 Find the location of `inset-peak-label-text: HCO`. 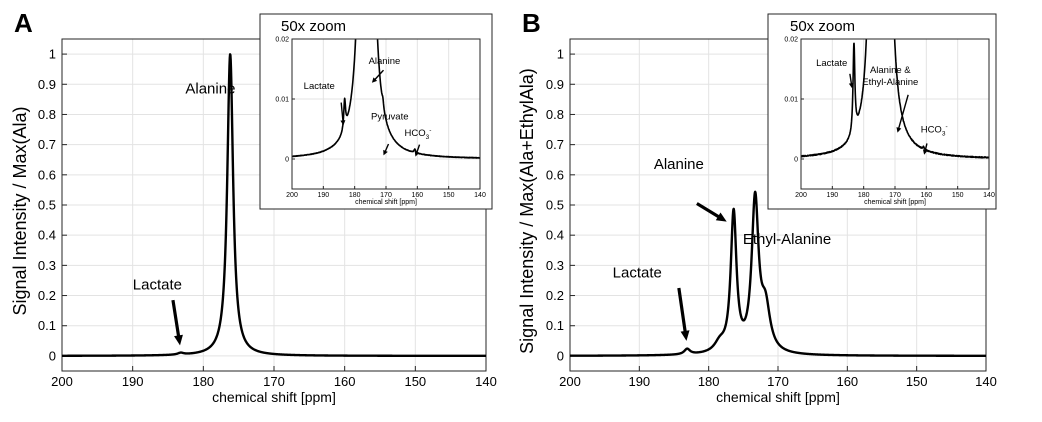

inset-peak-label-text: HCO is located at coordinates (931, 130).